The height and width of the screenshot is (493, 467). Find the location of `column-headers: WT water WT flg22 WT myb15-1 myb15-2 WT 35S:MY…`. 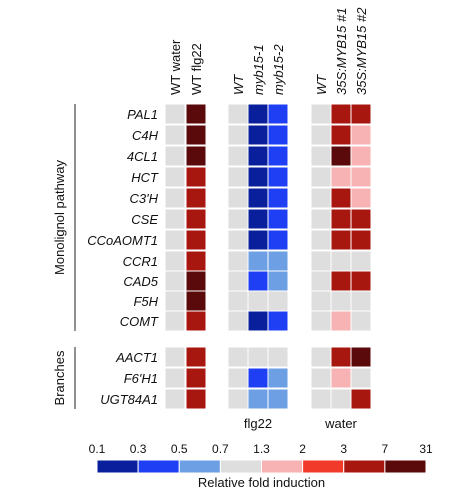

column-headers: WT water WT flg22 WT myb15-1 myb15-2 WT 35S:MY… is located at coordinates (268, 51).